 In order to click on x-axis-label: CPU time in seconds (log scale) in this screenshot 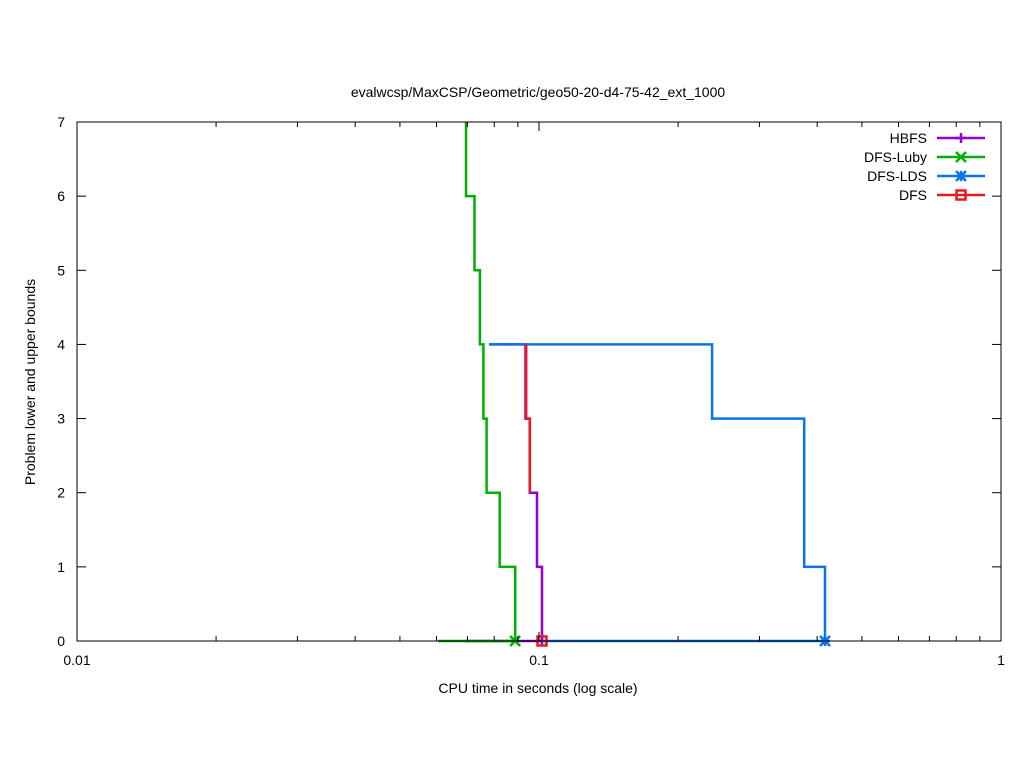, I will do `click(537, 688)`.